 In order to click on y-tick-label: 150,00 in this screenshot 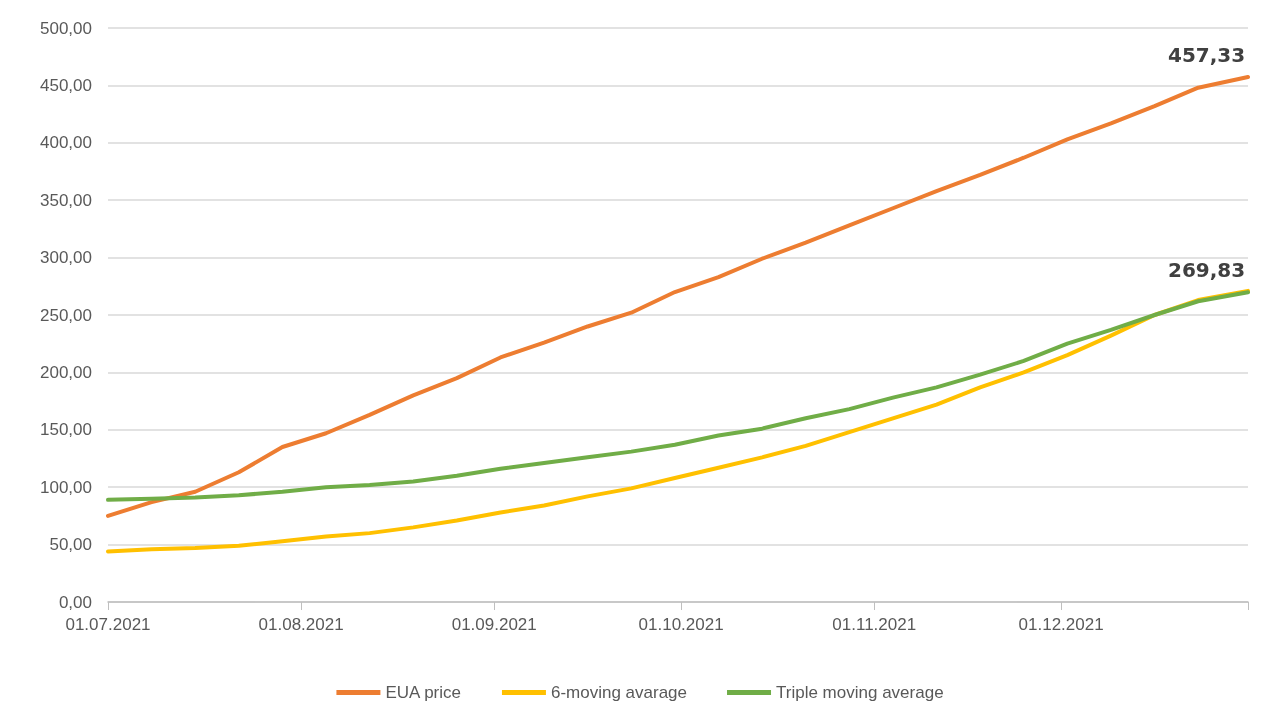, I will do `click(66, 430)`.